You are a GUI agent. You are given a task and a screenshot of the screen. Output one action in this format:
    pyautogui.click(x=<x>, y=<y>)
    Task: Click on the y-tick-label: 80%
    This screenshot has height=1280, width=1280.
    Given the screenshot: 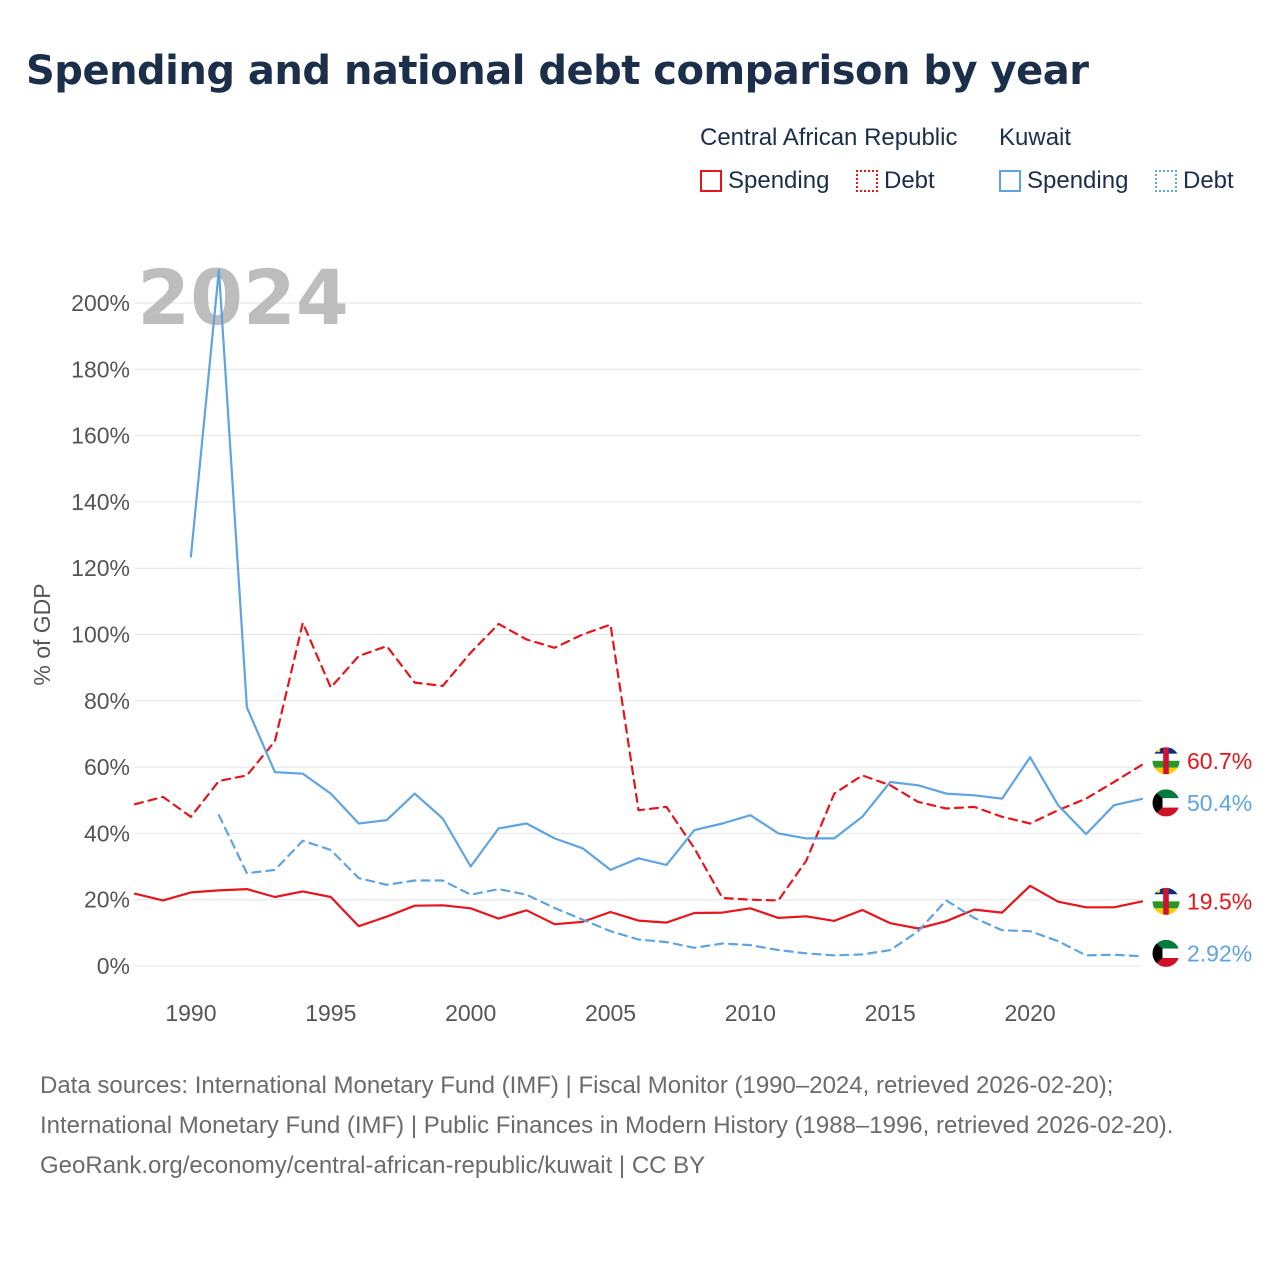 What is the action you would take?
    pyautogui.click(x=107, y=701)
    